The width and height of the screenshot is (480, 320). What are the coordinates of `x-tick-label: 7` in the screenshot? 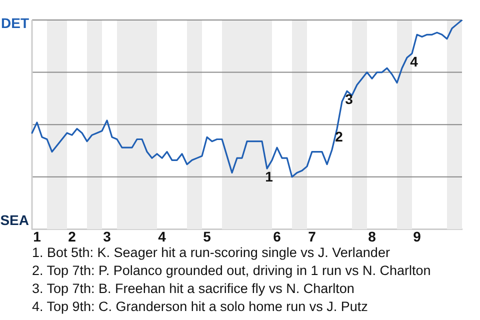 It's located at (312, 236).